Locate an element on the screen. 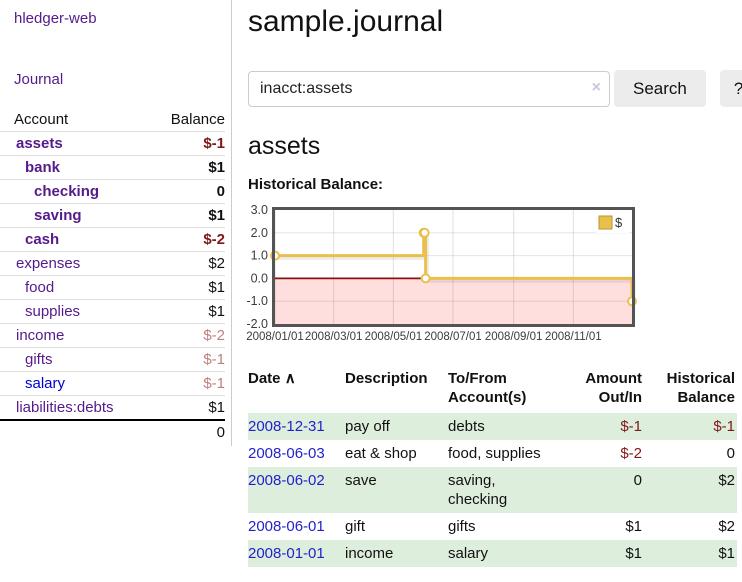 This screenshot has height=582, width=742. transaction-description: pay off is located at coordinates (367, 426).